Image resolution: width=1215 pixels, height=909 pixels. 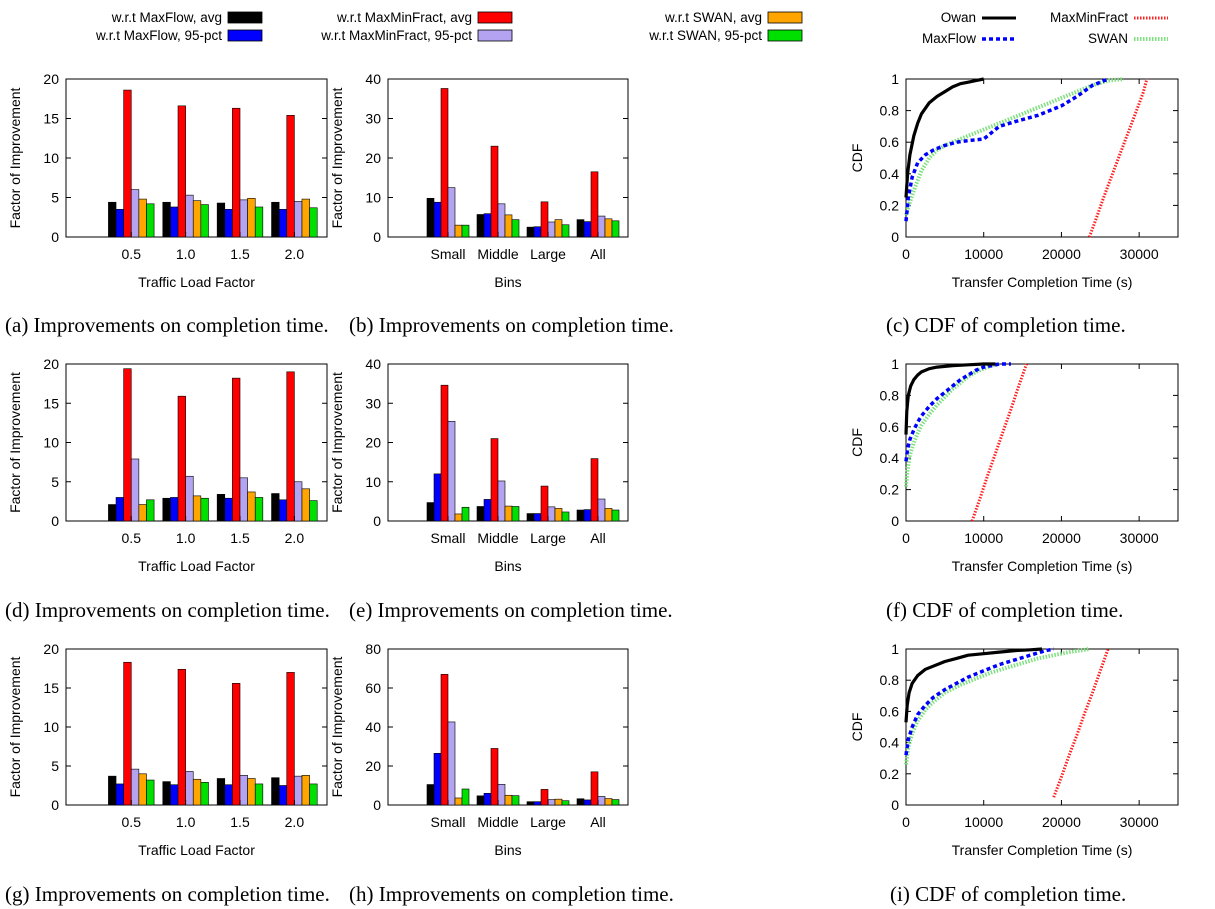 I want to click on legend-entry-maxminfract-95pct: w.r.t MaxMinFract, 95-pct, so click(x=416, y=35).